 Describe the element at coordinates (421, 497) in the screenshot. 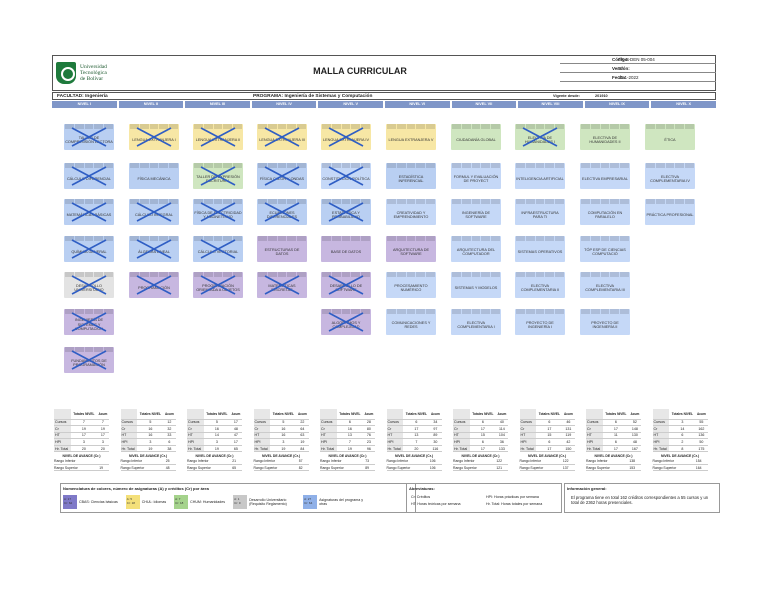

I see `abbr-item: Cr: Créditos` at that location.